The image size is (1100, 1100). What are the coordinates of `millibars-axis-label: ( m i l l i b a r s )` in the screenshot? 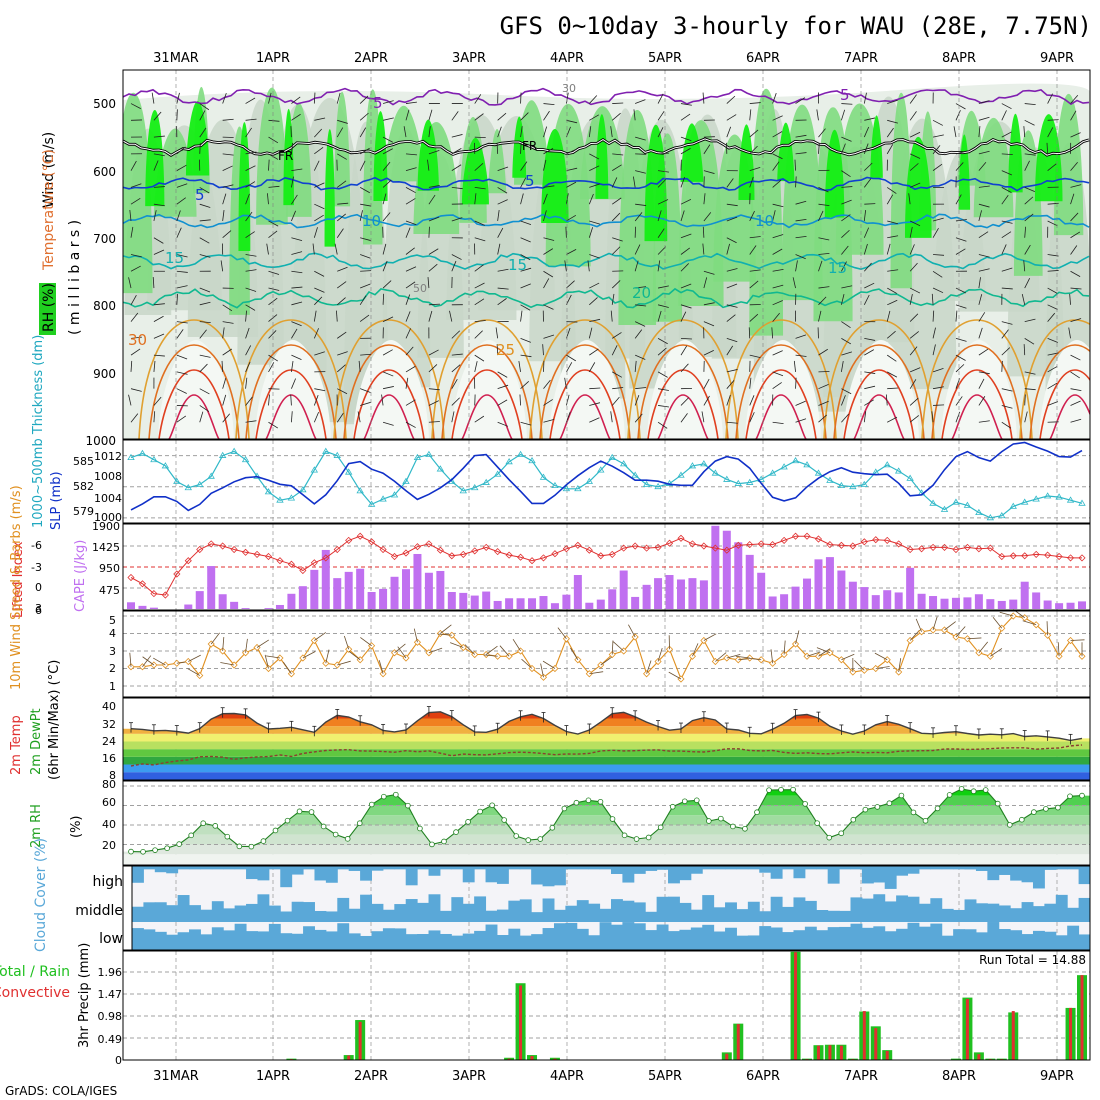 It's located at (75, 277).